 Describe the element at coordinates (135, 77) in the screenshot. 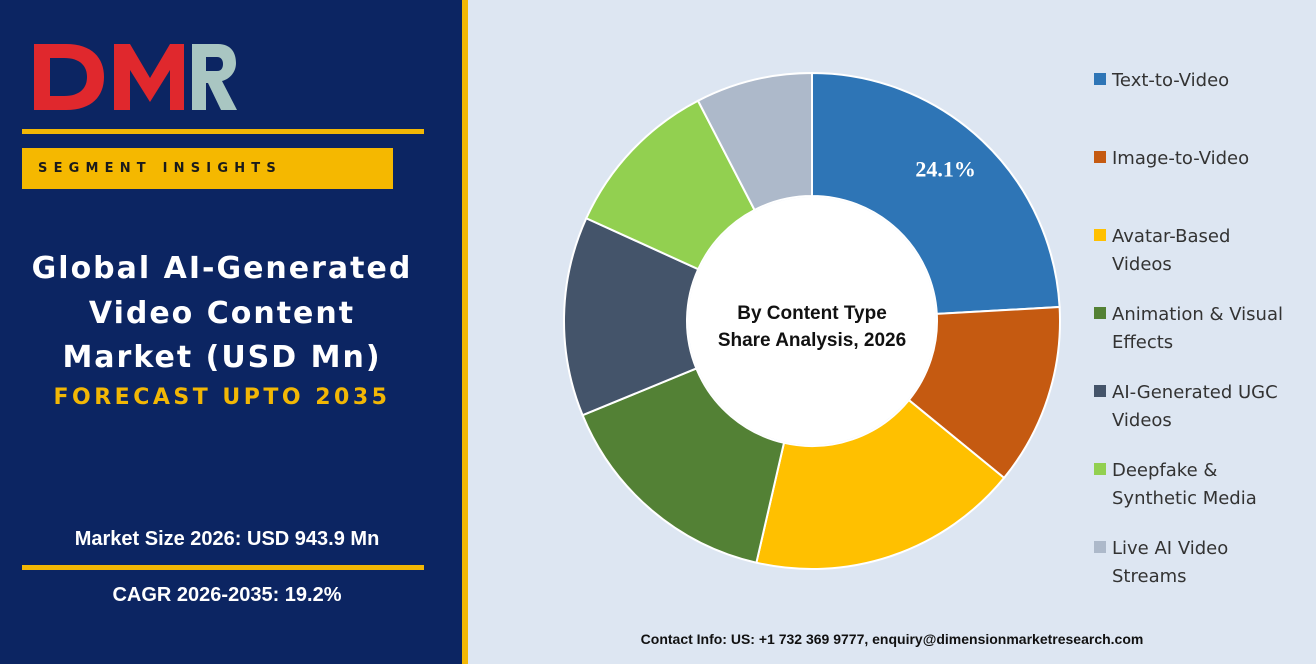

I see `dmr-logo` at that location.